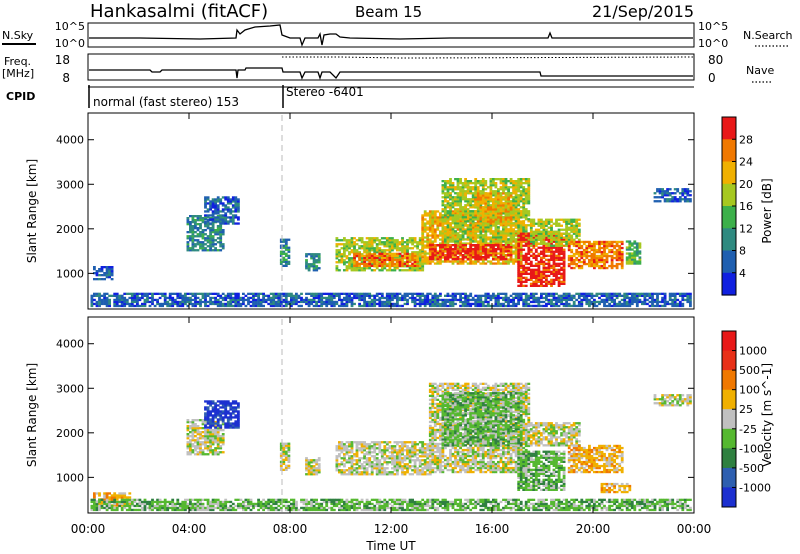  I want to click on velocity-colorbar-tick-label: 500, so click(749, 370).